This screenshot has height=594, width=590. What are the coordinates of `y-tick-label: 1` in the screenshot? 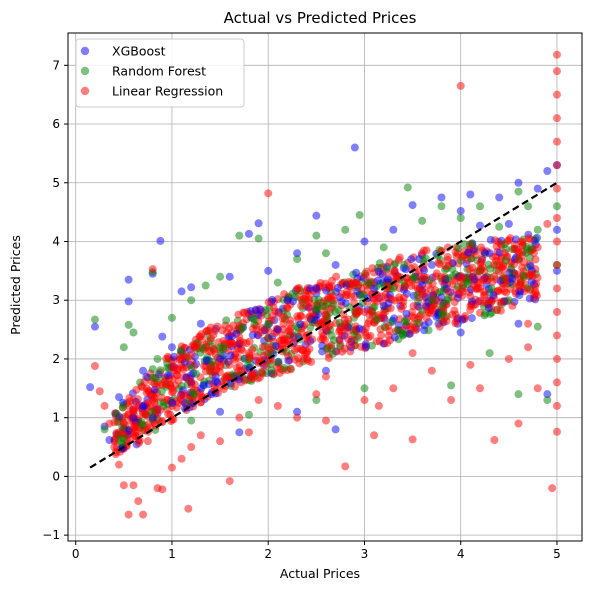 It's located at (56, 418).